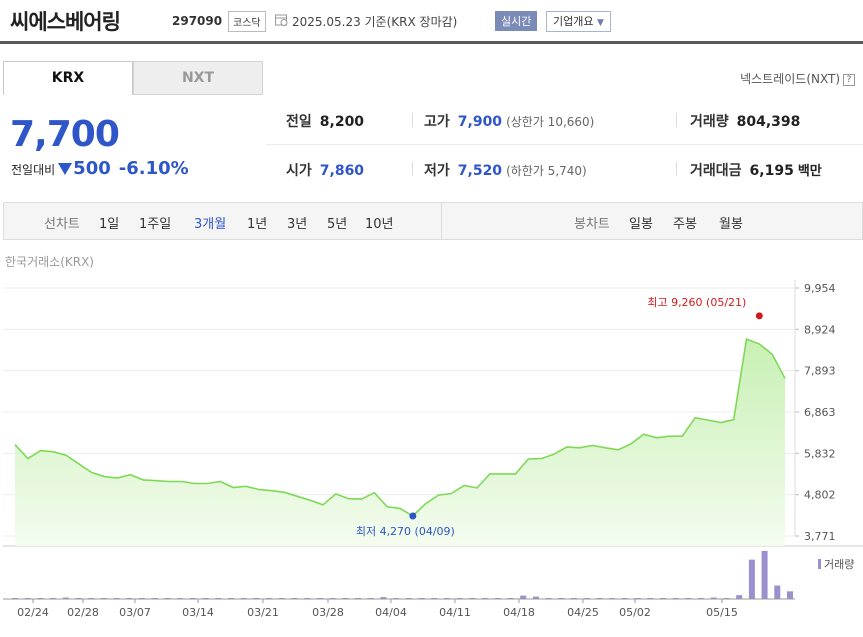 The image size is (863, 637). What do you see at coordinates (849, 80) in the screenshot?
I see `help-icon: ?` at bounding box center [849, 80].